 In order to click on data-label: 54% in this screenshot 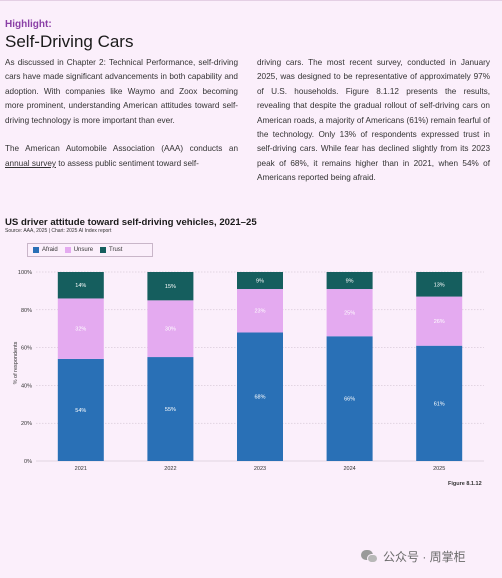, I will do `click(80, 411)`.